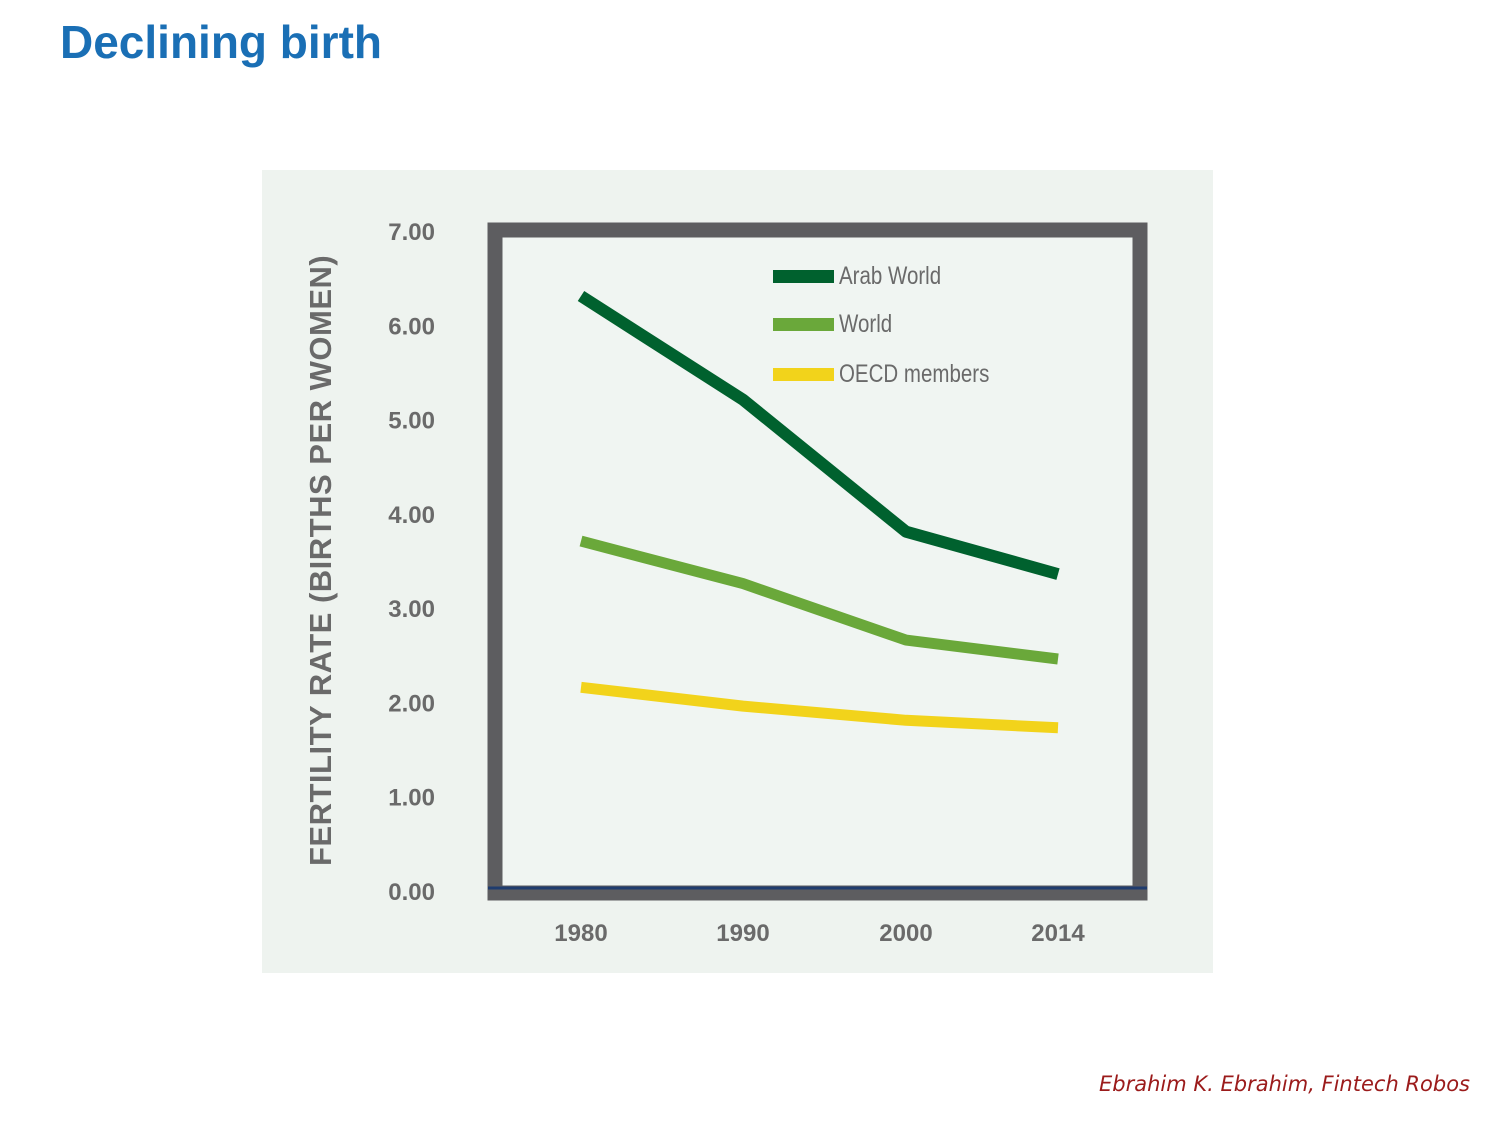 This screenshot has height=1125, width=1500. What do you see at coordinates (865, 323) in the screenshot?
I see `legend-label: World` at bounding box center [865, 323].